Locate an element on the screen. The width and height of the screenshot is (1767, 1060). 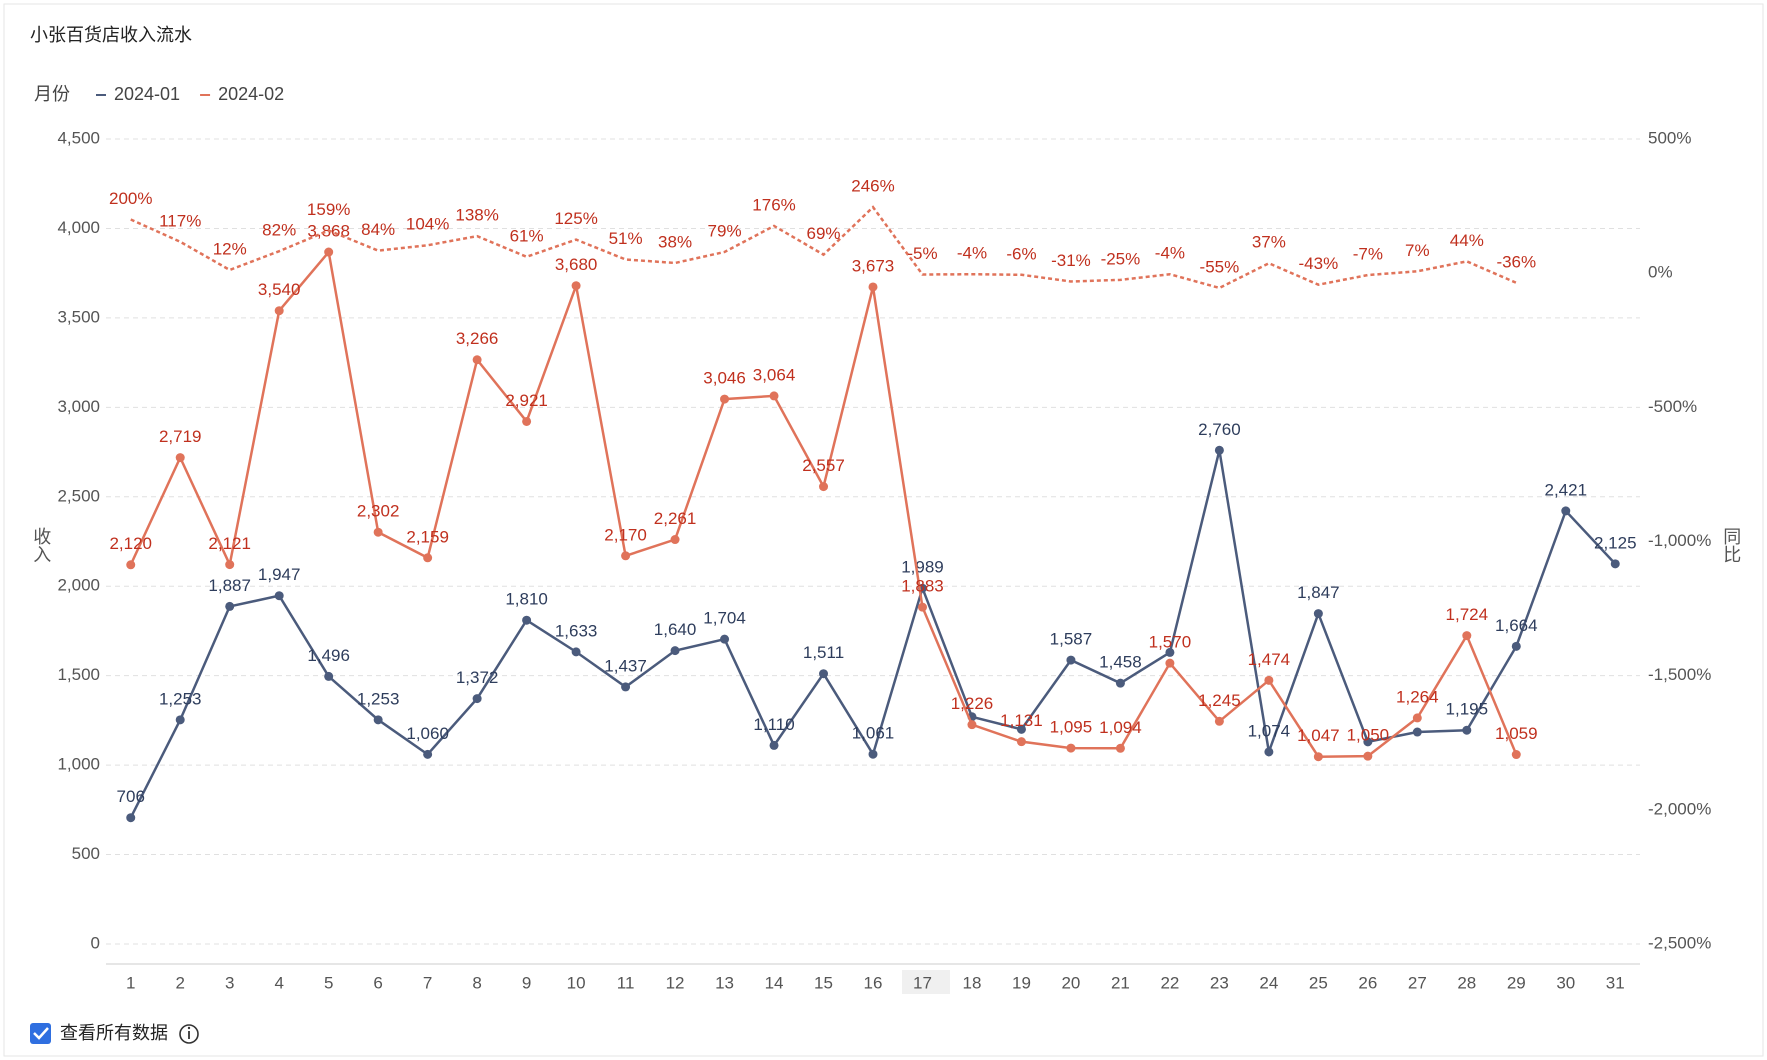
data-label: 1,264 is located at coordinates (1417, 696).